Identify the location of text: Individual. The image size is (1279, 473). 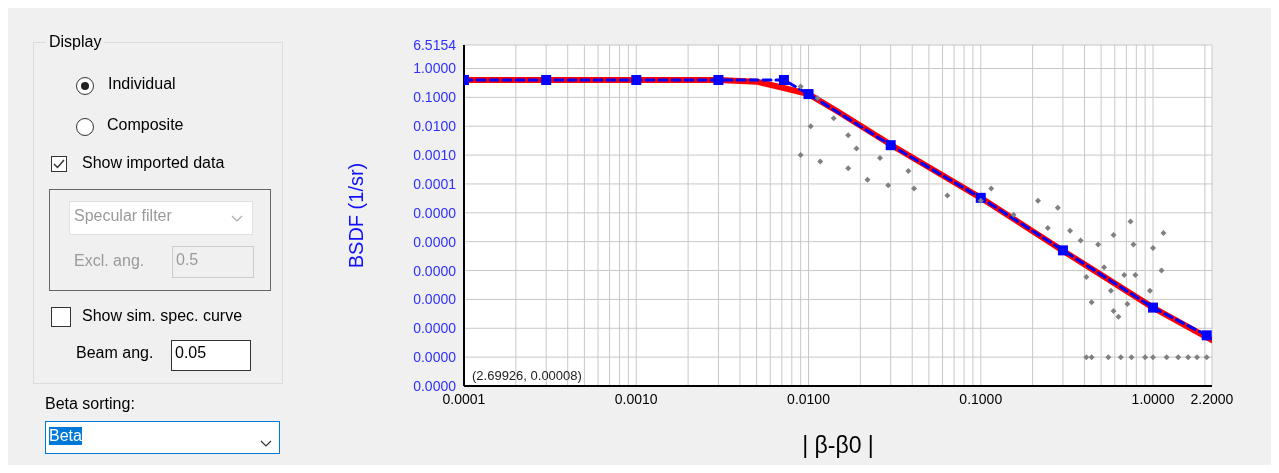
(142, 84).